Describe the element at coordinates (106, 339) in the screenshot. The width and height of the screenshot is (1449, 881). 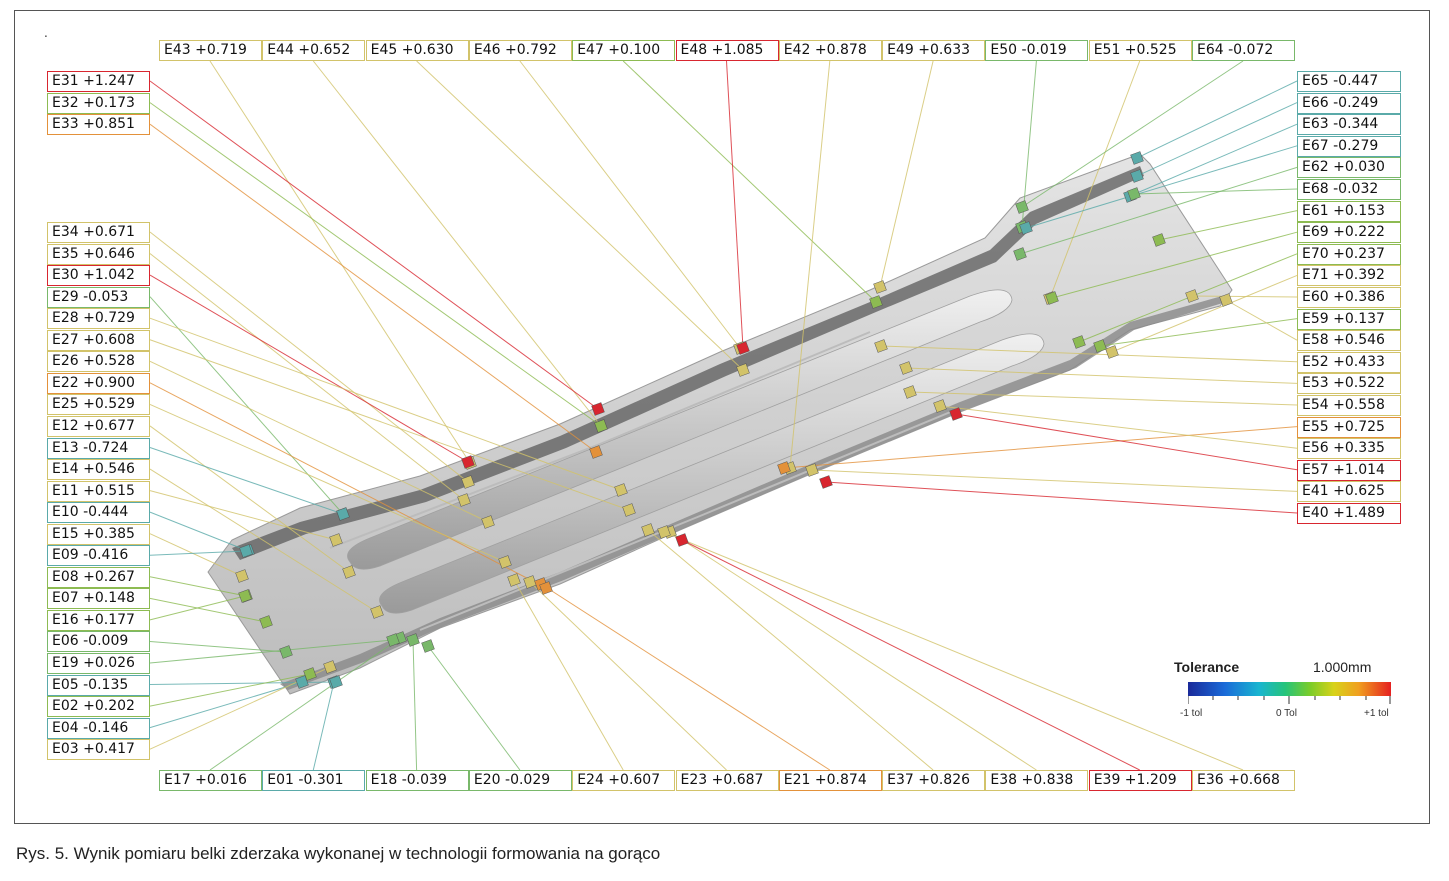
I see `label-value: +0.608` at that location.